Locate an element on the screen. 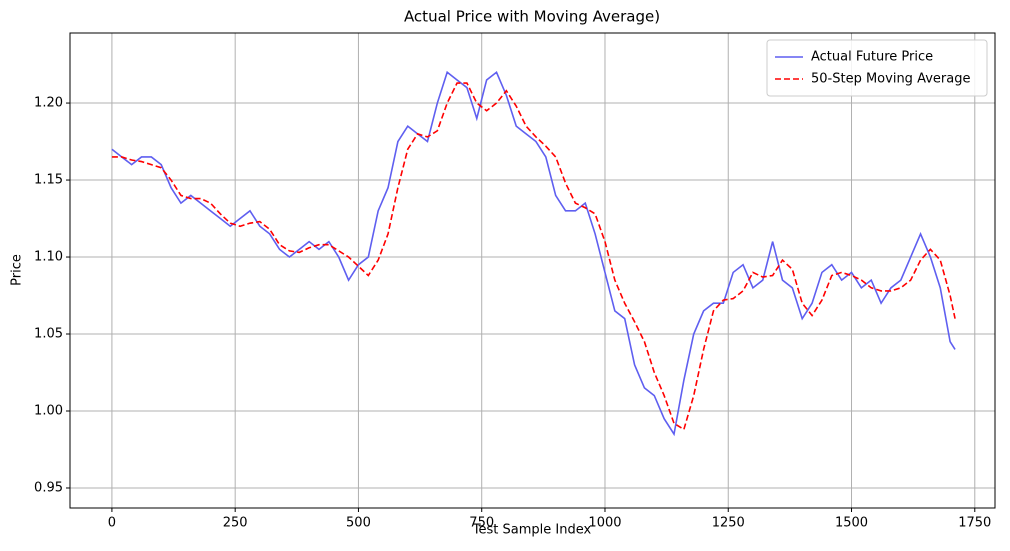 Image resolution: width=1010 pixels, height=551 pixels. x-tick-label: 1000 is located at coordinates (604, 523).